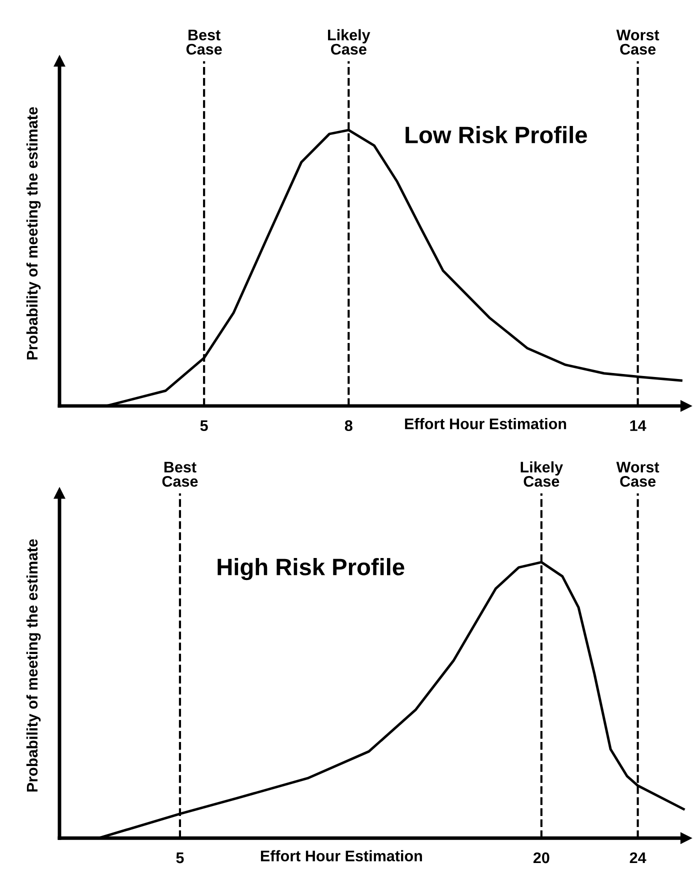 This screenshot has height=873, width=700. What do you see at coordinates (541, 858) in the screenshot?
I see `x-tick-label: 20` at bounding box center [541, 858].